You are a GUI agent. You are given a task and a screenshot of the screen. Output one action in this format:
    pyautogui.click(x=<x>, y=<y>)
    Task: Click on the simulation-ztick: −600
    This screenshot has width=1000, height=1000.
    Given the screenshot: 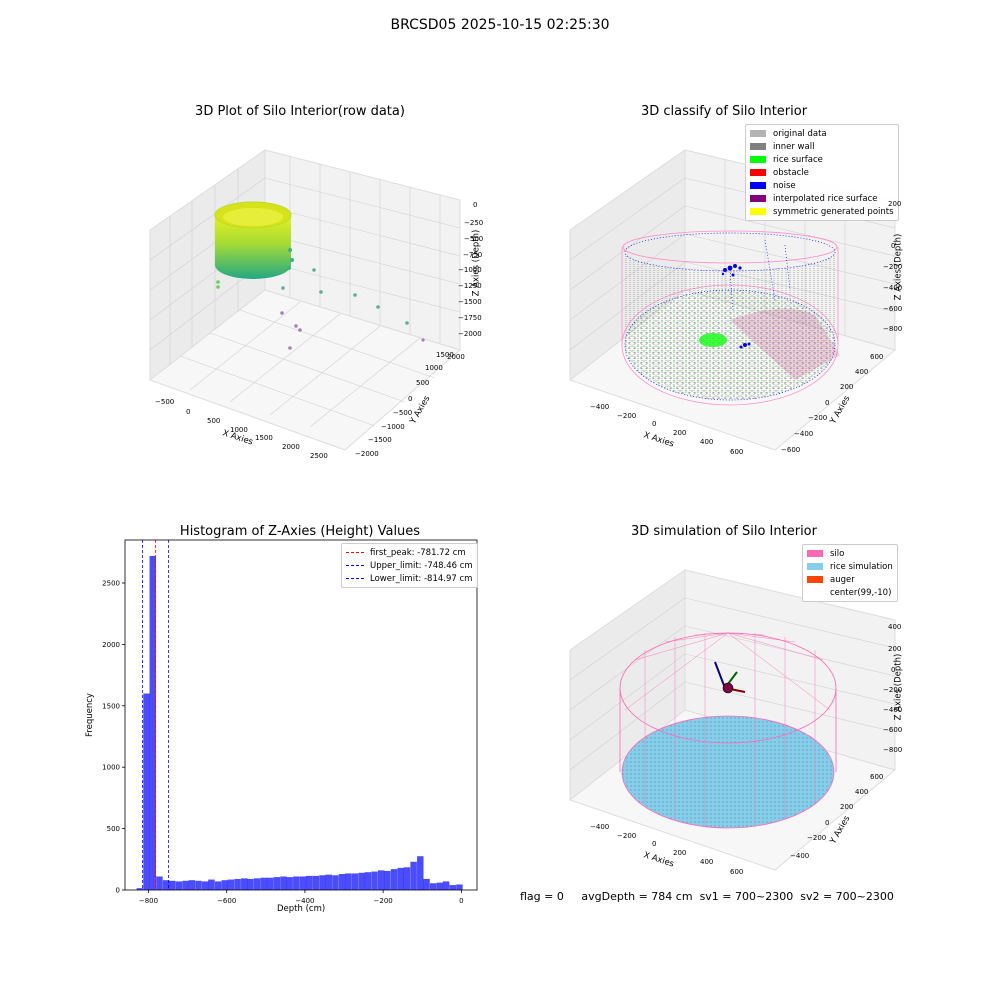 What is the action you would take?
    pyautogui.click(x=893, y=730)
    